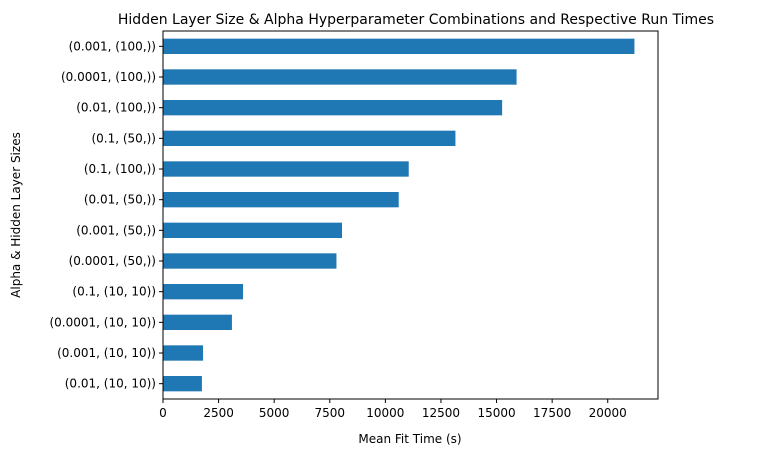 Image resolution: width=773 pixels, height=455 pixels. What do you see at coordinates (441, 413) in the screenshot?
I see `x-tick-label: 12500` at bounding box center [441, 413].